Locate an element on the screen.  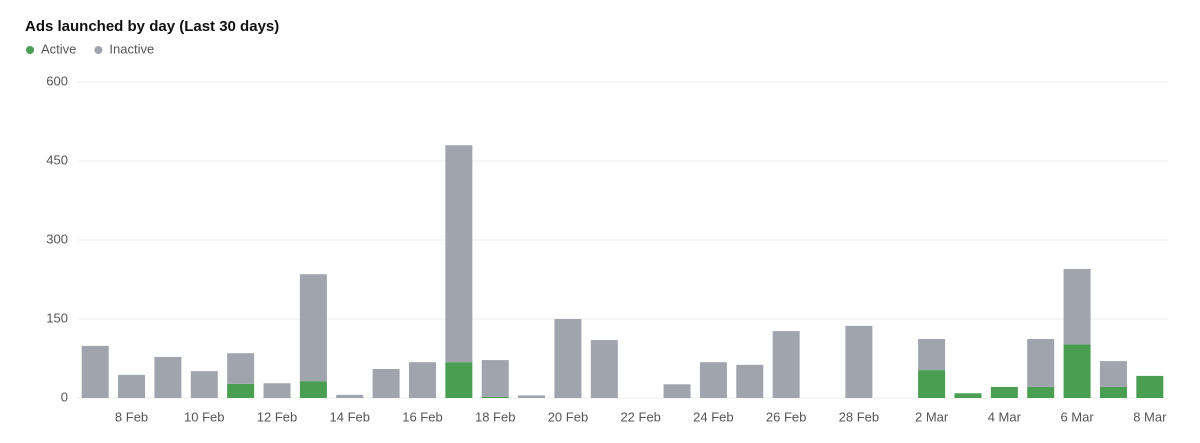
x-tick-label: 18 Feb is located at coordinates (495, 416).